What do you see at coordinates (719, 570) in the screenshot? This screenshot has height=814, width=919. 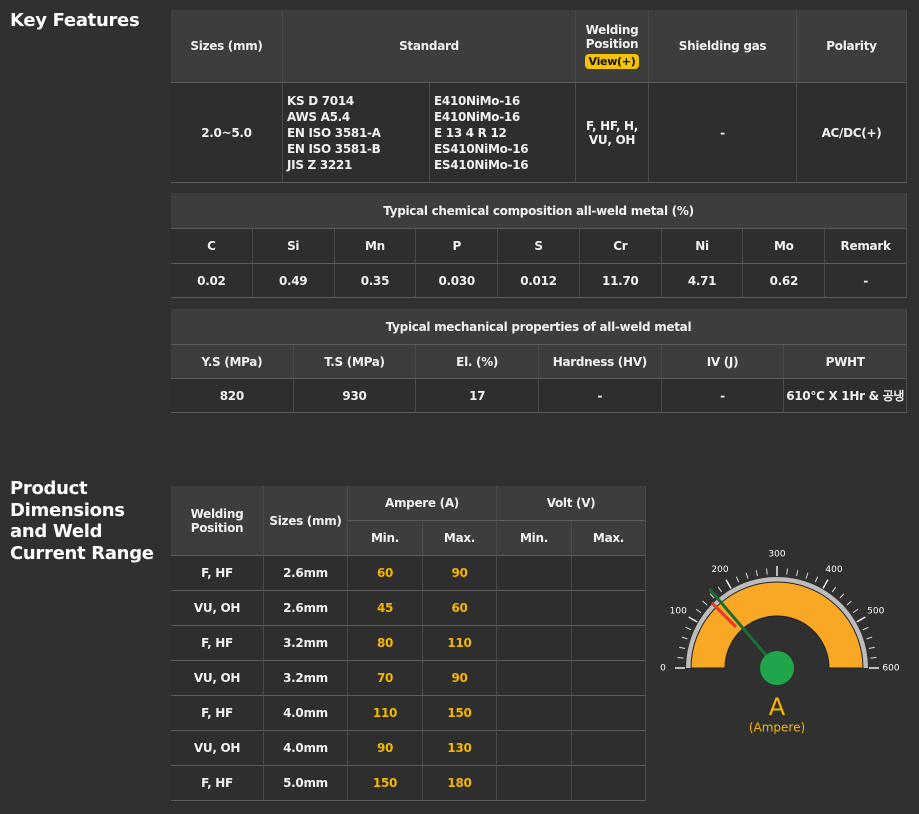 I see `tick-label: 200` at bounding box center [719, 570].